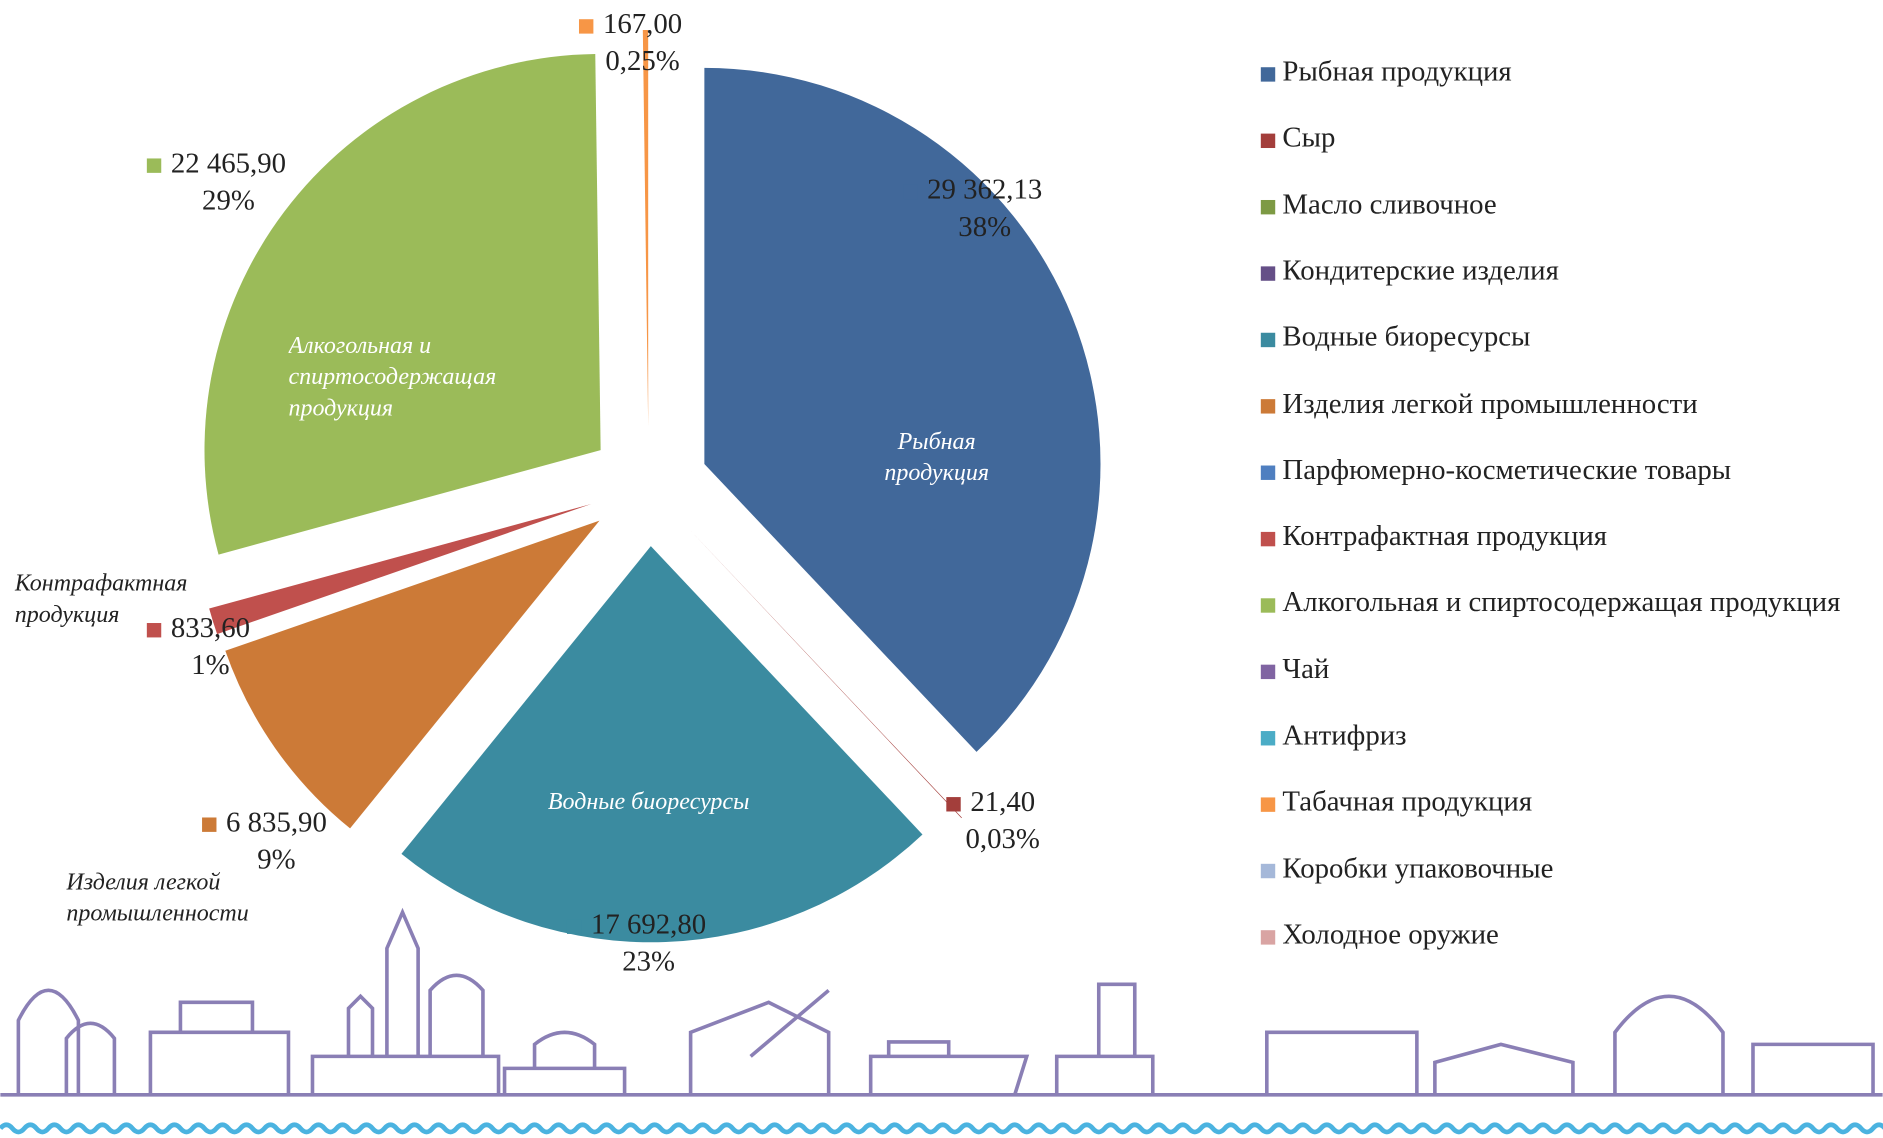 This screenshot has width=1883, height=1138. I want to click on legend-entry: Масло сливочное, so click(1389, 205).